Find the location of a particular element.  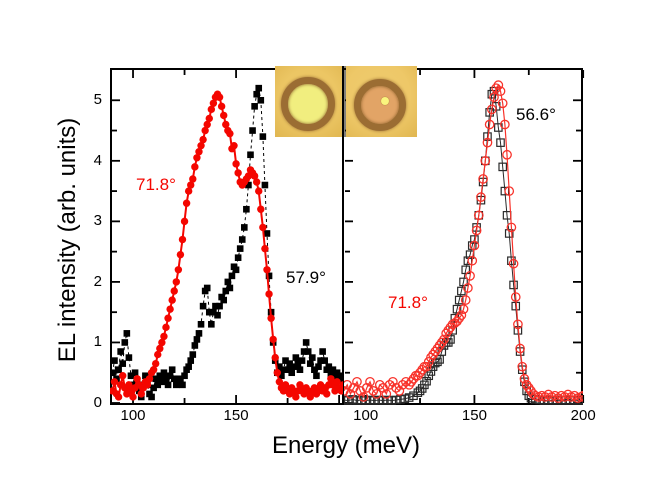

panel-divider-line is located at coordinates (343, 101).